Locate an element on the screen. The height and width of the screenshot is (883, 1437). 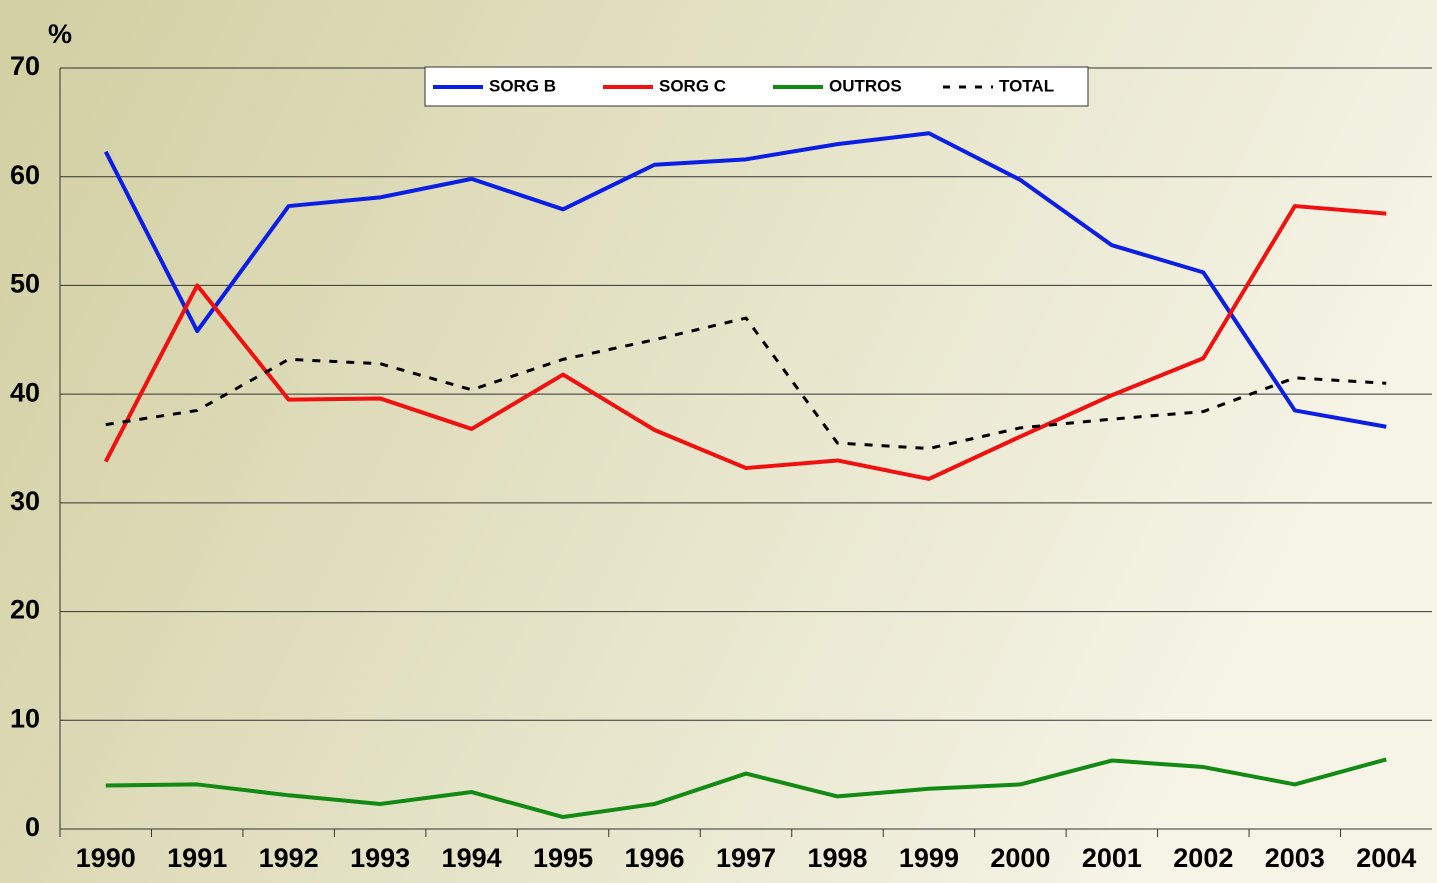
x-tick-label: 1997 is located at coordinates (746, 858).